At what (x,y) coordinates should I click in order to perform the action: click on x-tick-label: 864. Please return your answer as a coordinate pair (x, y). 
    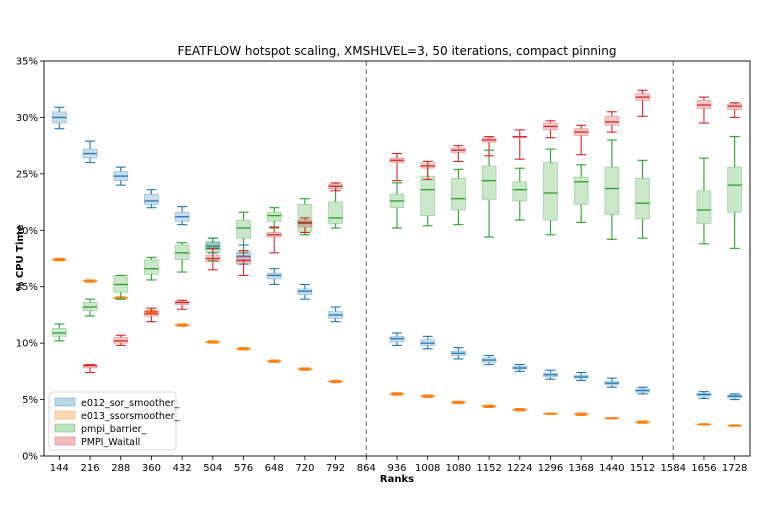
    Looking at the image, I should click on (366, 468).